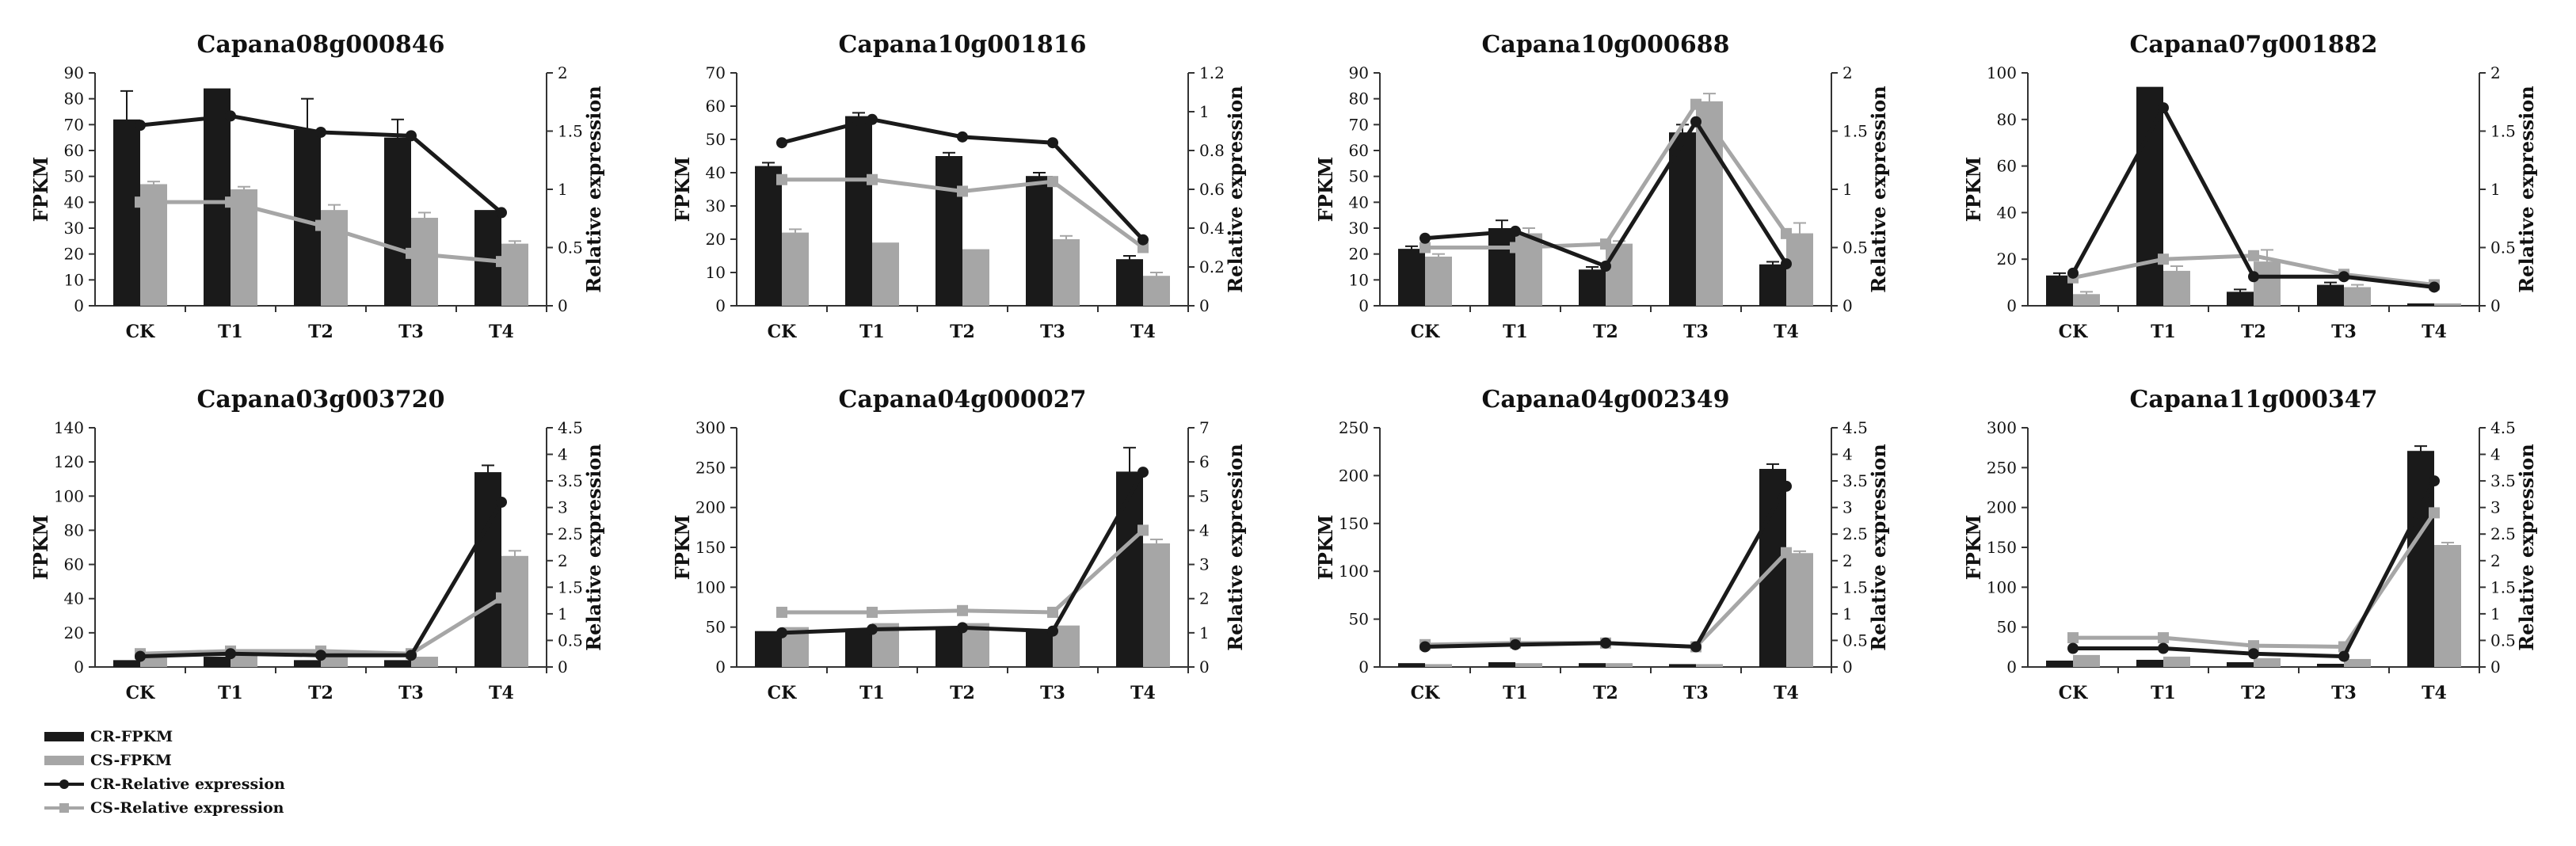 The height and width of the screenshot is (846, 2576). Describe the element at coordinates (164, 807) in the screenshot. I see `legend-item-cs-rel: CS-Relative expression` at that location.